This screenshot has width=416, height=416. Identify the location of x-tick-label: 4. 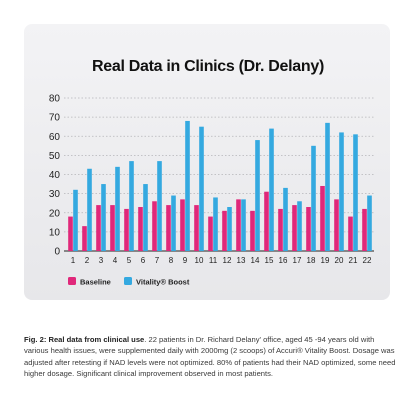
(115, 260).